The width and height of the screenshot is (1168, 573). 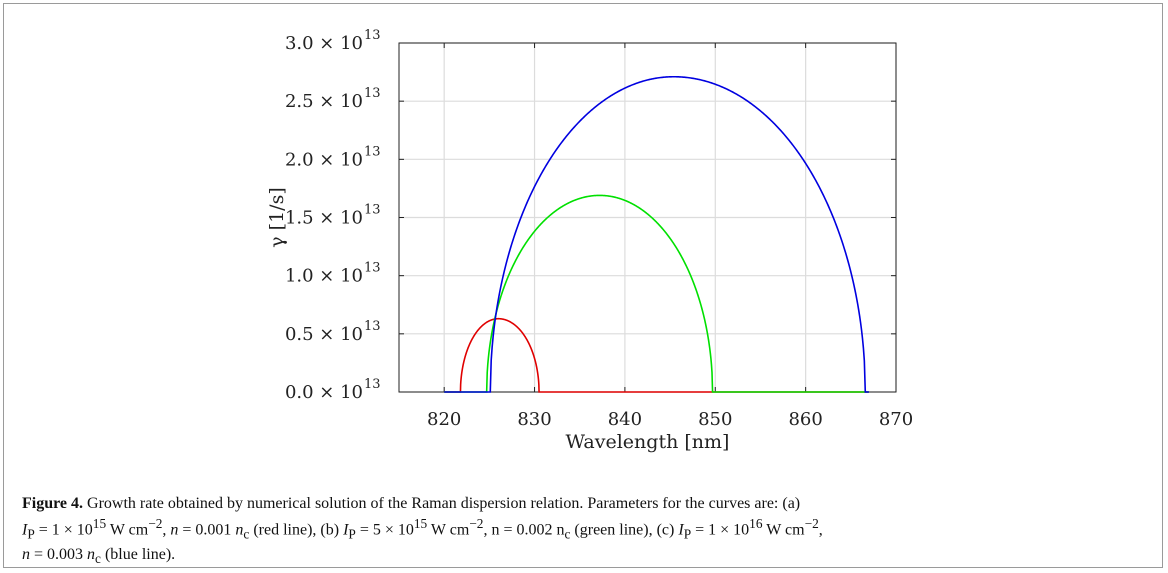 What do you see at coordinates (656, 355) in the screenshot?
I see `series-red-line` at bounding box center [656, 355].